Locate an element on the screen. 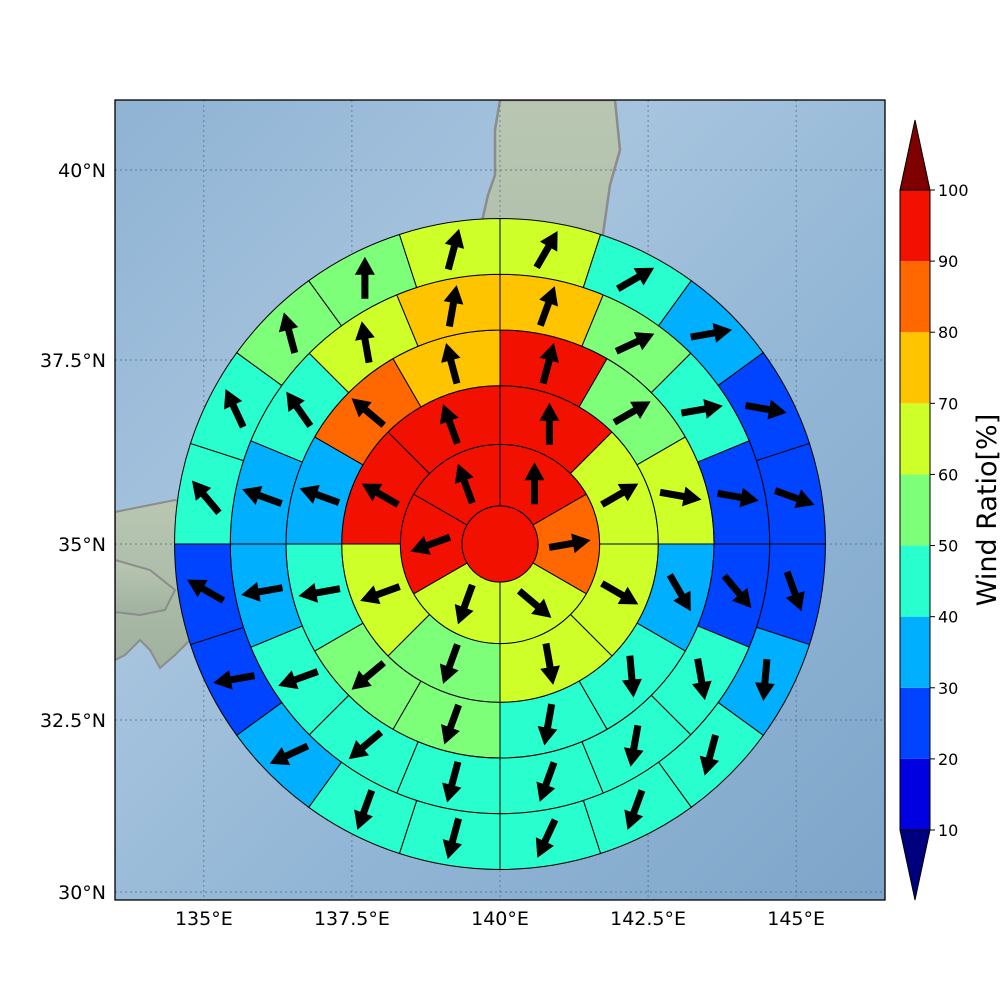 Image resolution: width=1000 pixels, height=1000 pixels. colorbar-tick-label: 40 is located at coordinates (948, 617).